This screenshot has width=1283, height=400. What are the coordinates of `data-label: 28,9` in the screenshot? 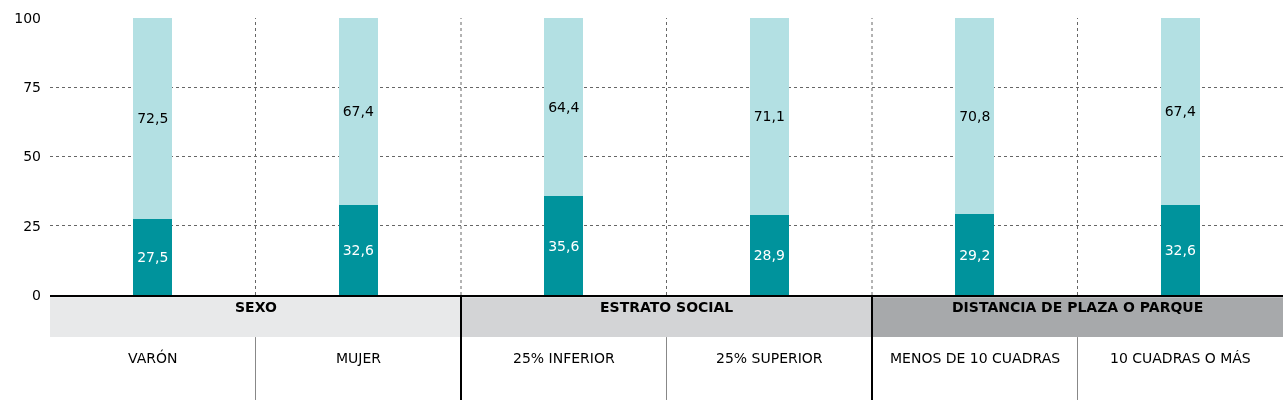 It's located at (769, 254).